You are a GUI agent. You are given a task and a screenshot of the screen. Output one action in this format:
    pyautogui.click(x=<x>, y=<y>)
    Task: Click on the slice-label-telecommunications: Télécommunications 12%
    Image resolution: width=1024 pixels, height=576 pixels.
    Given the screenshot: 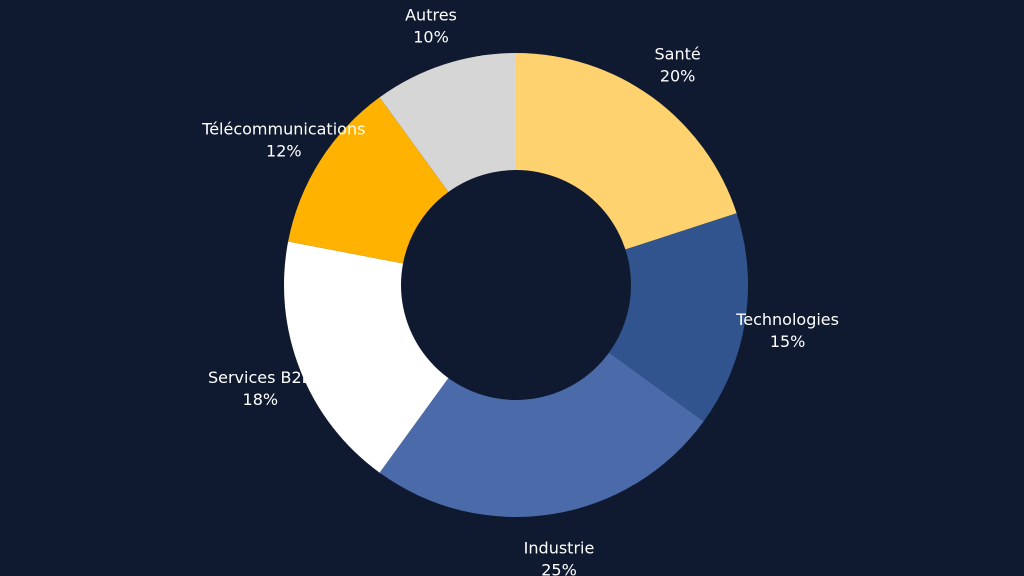 What is the action you would take?
    pyautogui.click(x=283, y=140)
    